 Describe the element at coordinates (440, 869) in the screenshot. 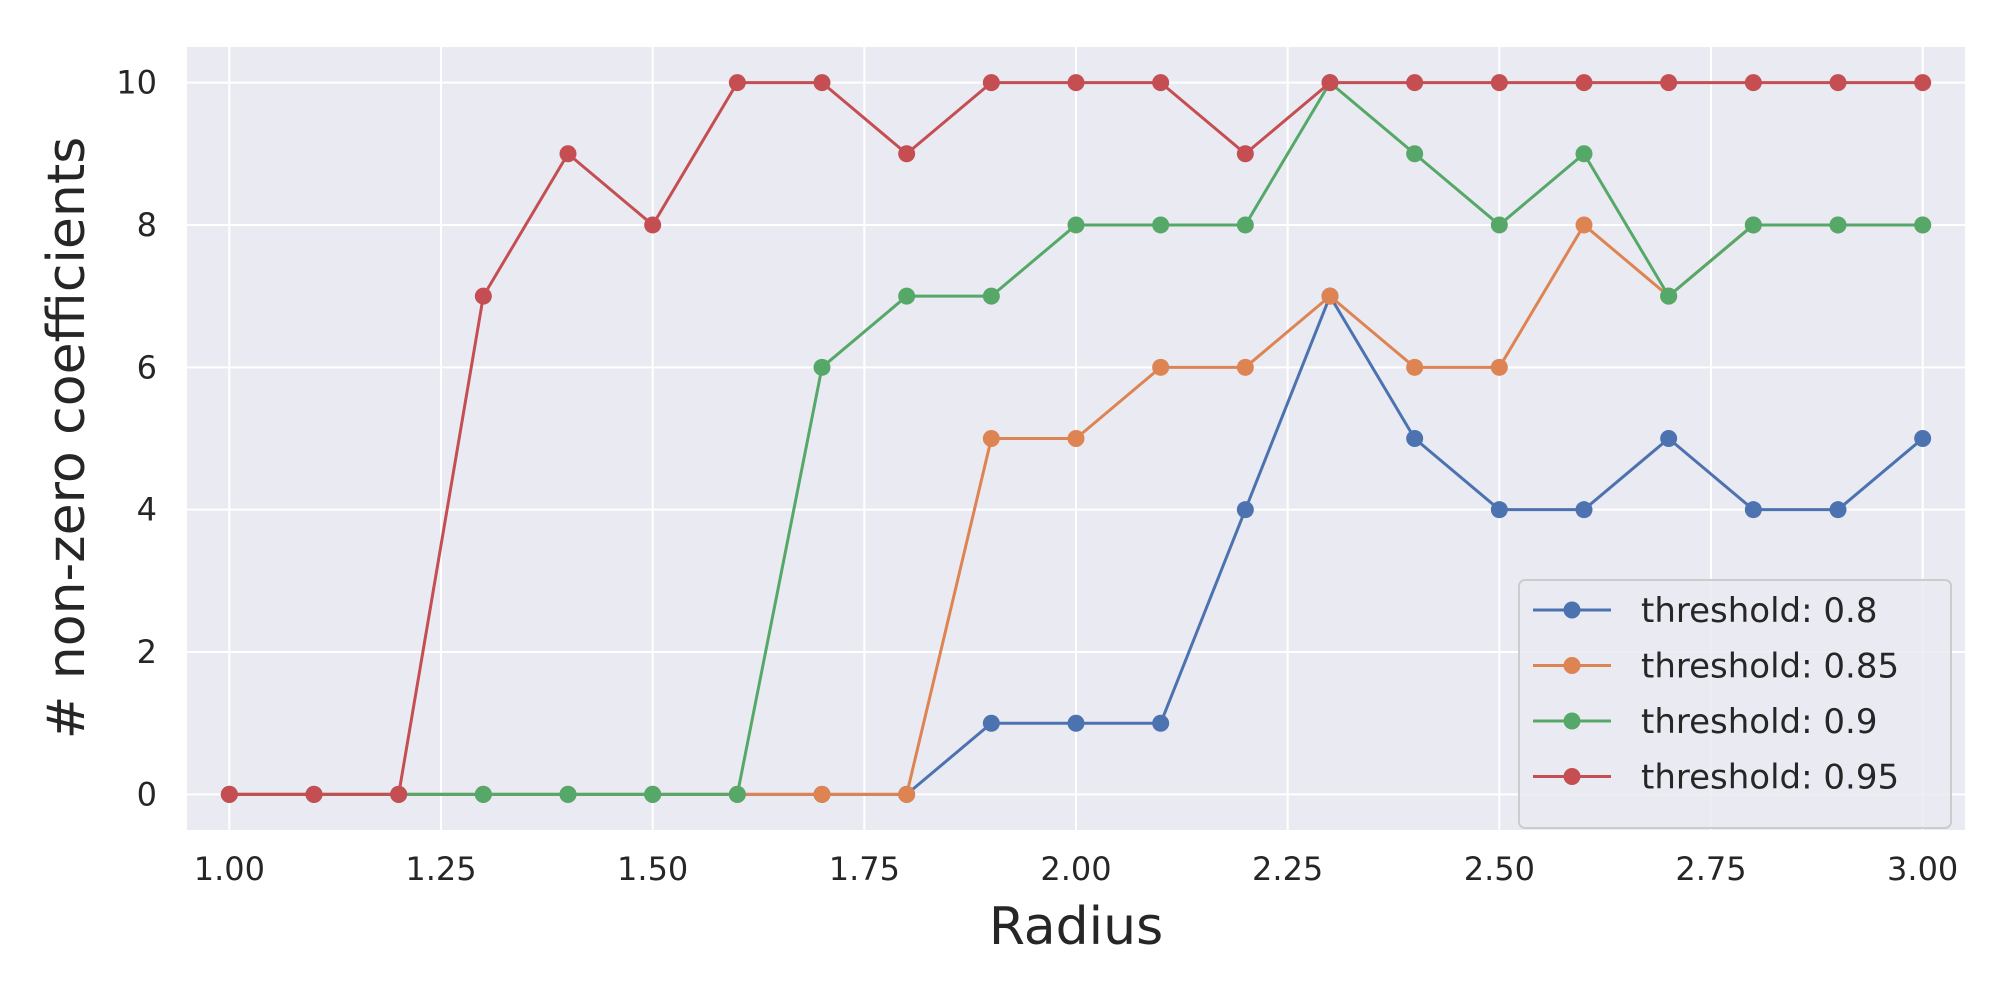

I see `x-tick-label: 1.25` at that location.